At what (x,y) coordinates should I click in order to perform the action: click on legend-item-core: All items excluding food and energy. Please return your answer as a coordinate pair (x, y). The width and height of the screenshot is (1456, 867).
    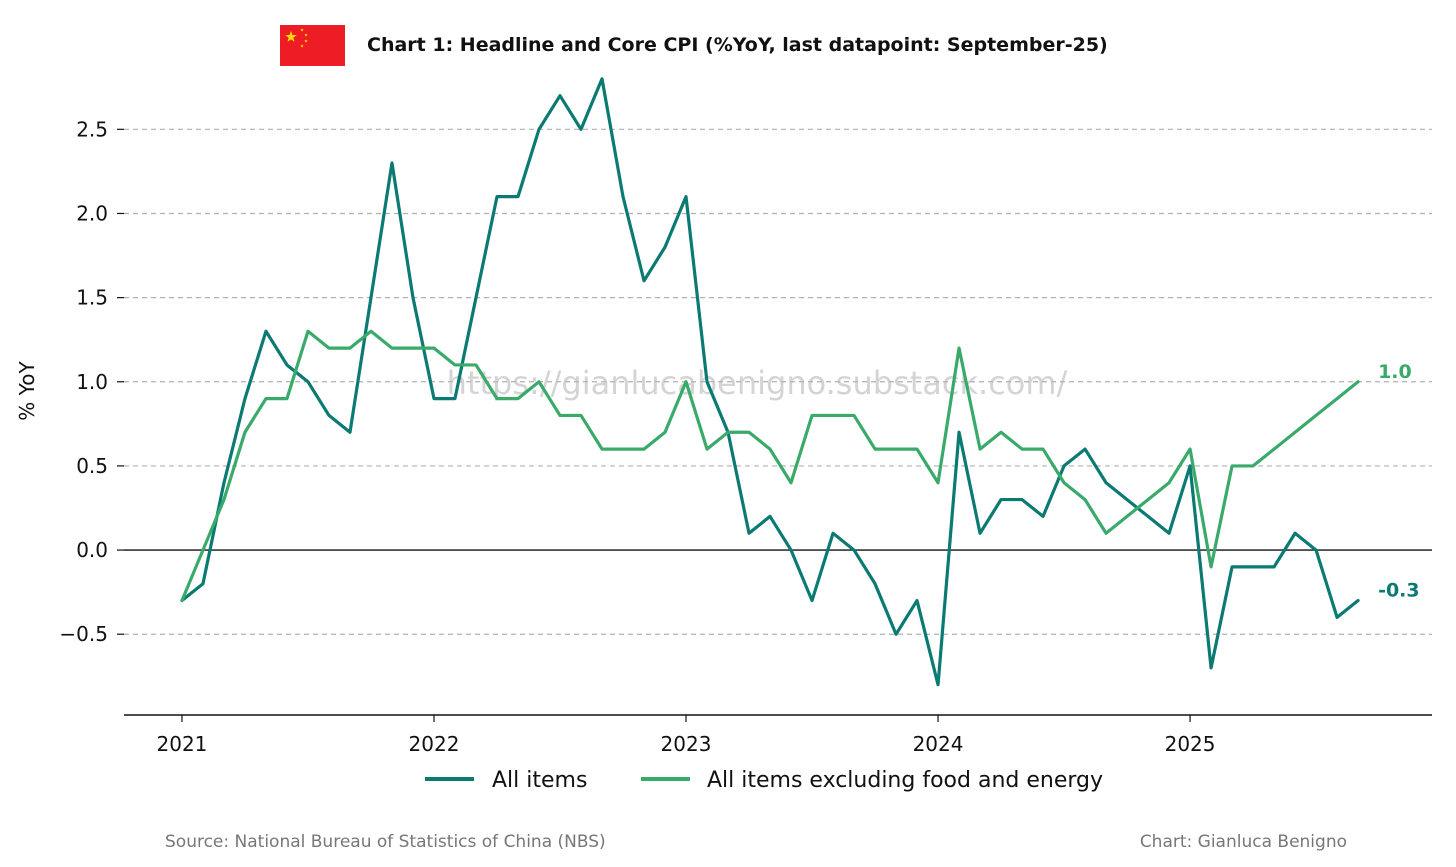
    Looking at the image, I should click on (872, 780).